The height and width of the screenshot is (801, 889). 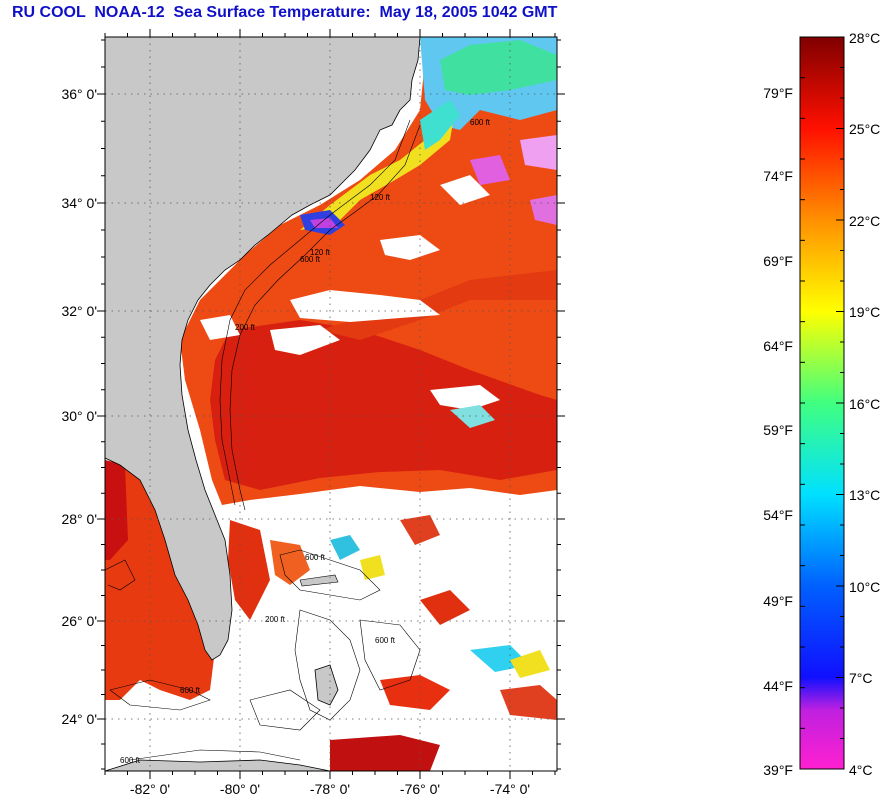 I want to click on fahrenheit-label: 64°F, so click(x=778, y=346).